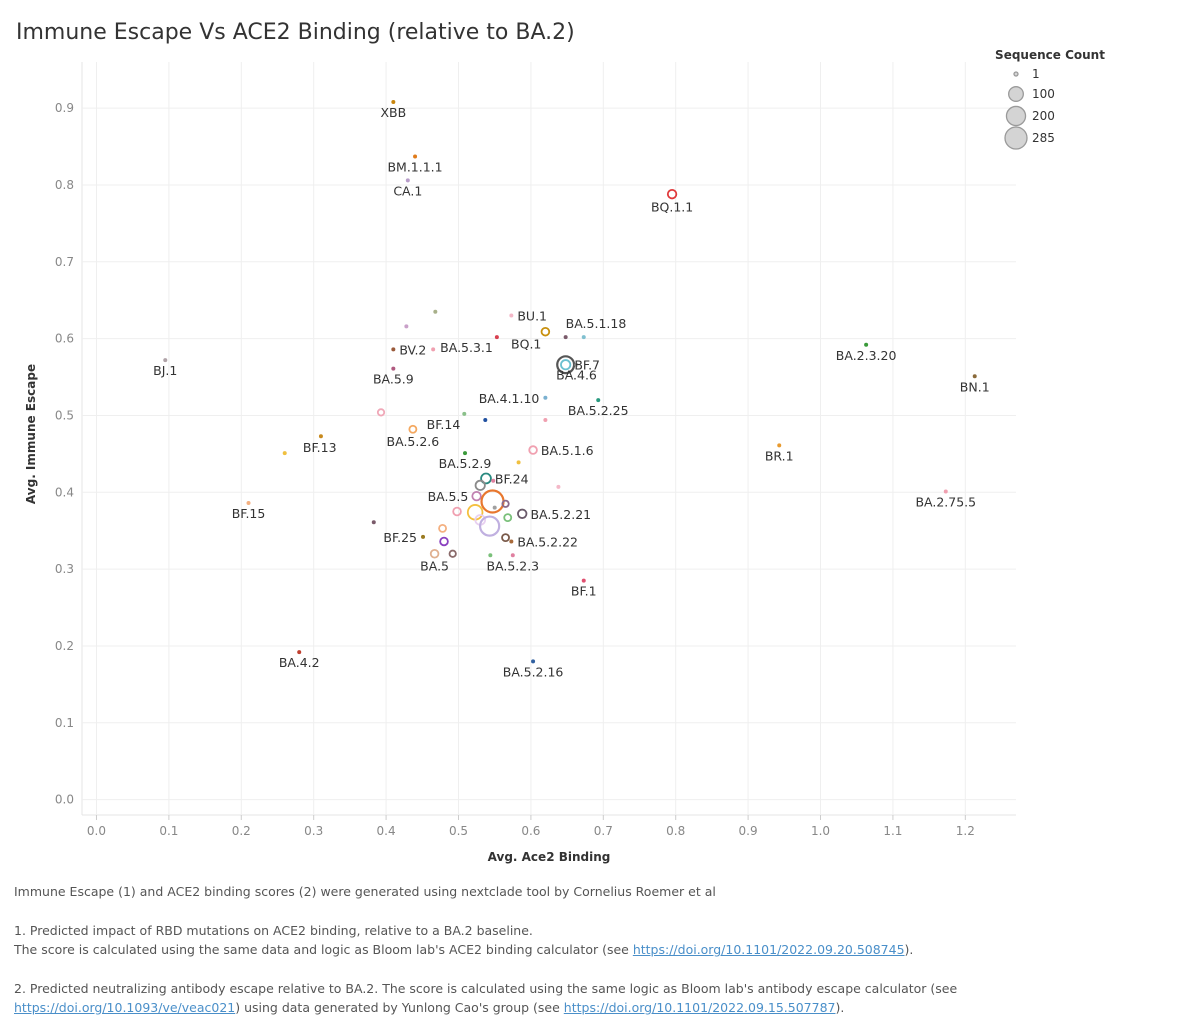 Image resolution: width=1200 pixels, height=1028 pixels. What do you see at coordinates (576, 375) in the screenshot?
I see `point-label: BA.4.6` at bounding box center [576, 375].